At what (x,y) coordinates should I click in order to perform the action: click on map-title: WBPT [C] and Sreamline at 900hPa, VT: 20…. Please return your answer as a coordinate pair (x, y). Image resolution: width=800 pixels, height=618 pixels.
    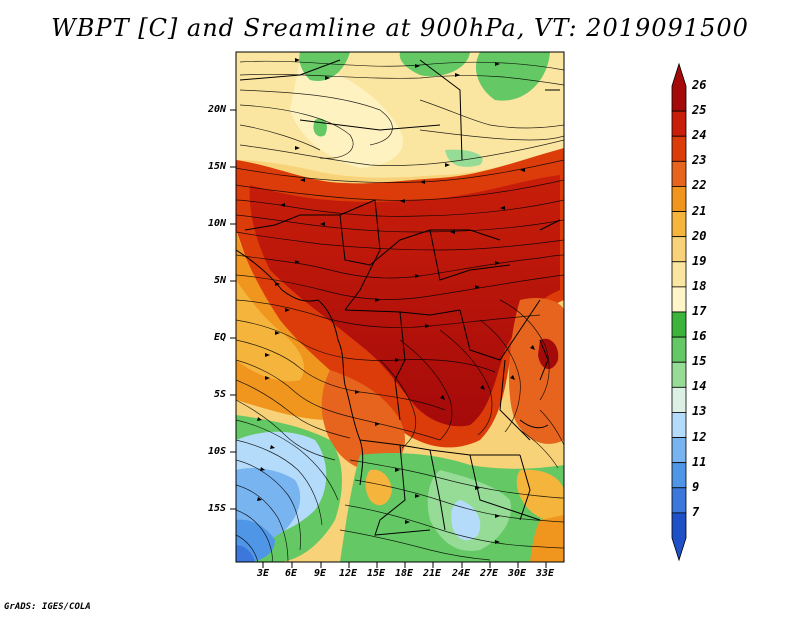
    Looking at the image, I should click on (400, 28).